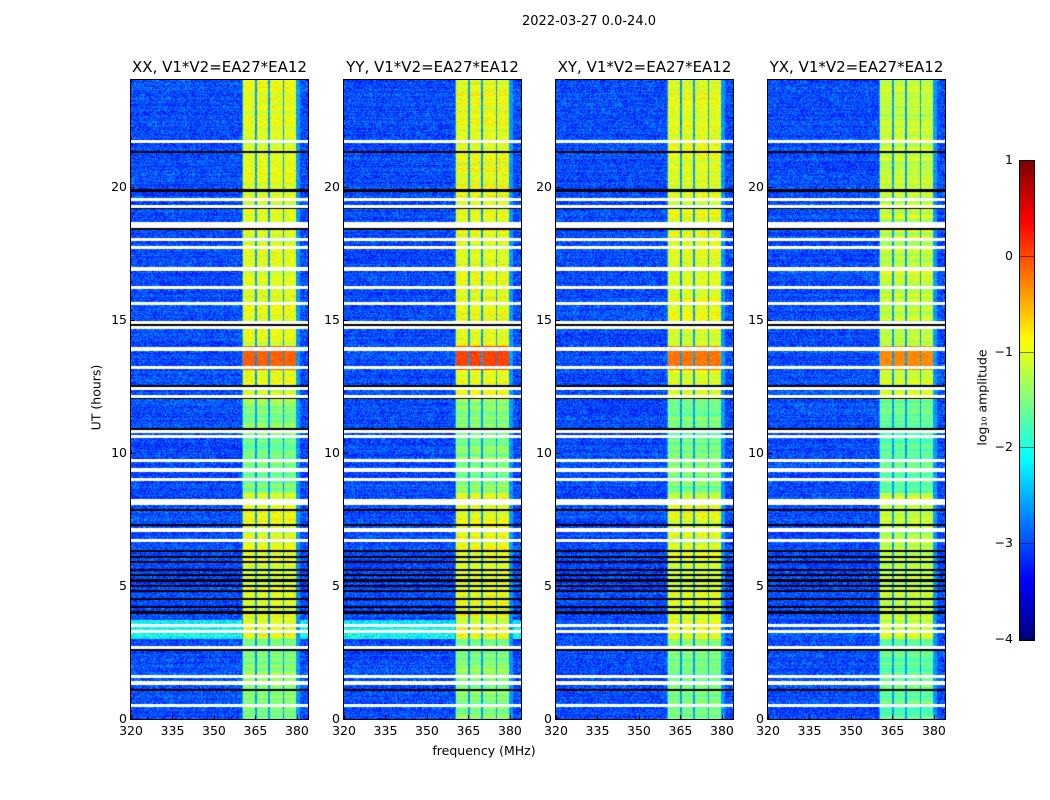 This screenshot has width=1050, height=800. Describe the element at coordinates (432, 67) in the screenshot. I see `panel-title: YY, V1*V2=EA27*EA12` at that location.